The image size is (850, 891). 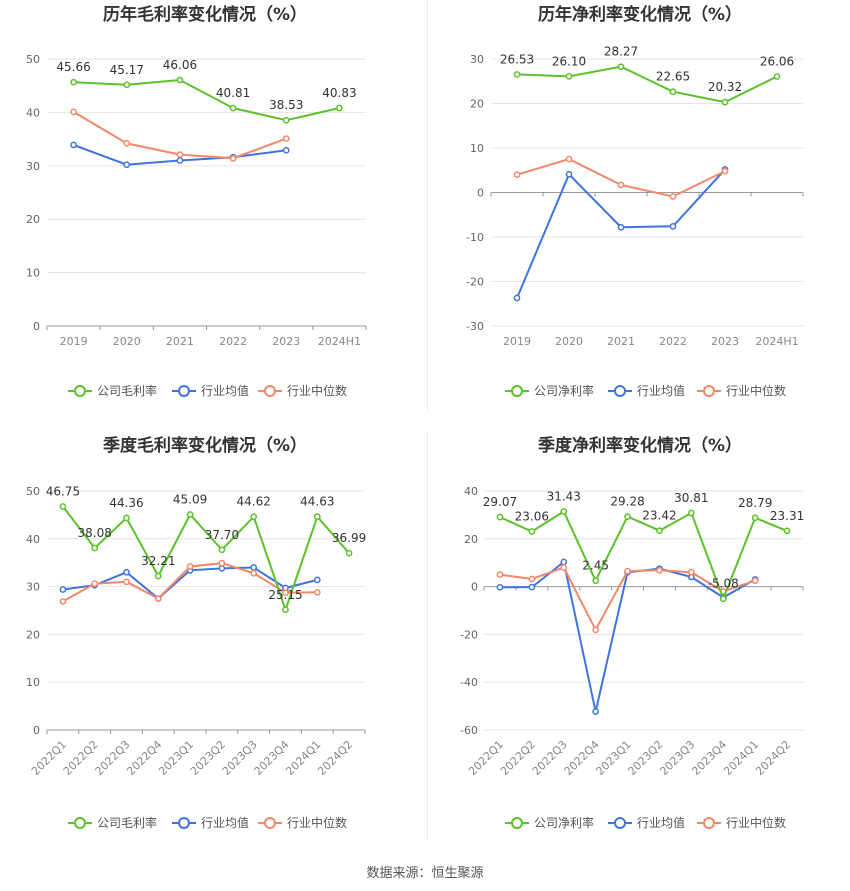 I want to click on y-tick-label: -60, so click(x=469, y=730).